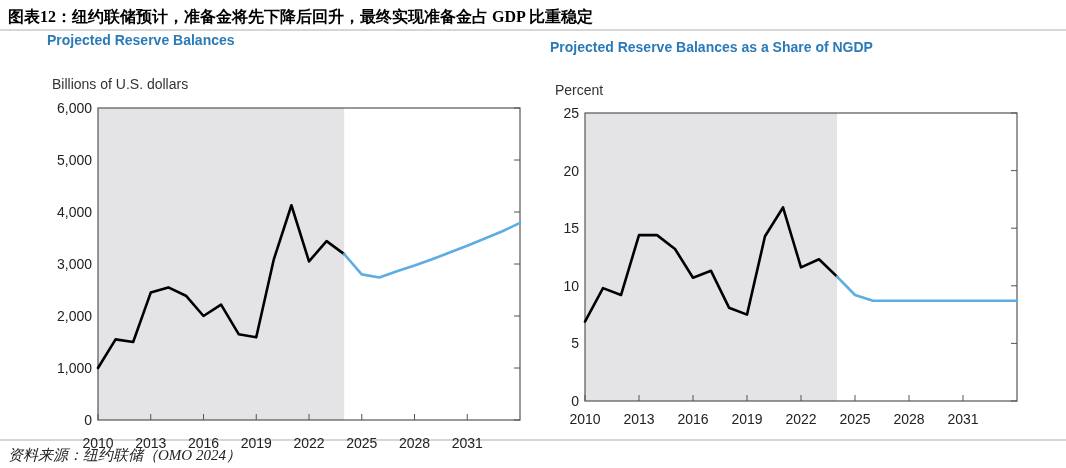 Image resolution: width=1066 pixels, height=468 pixels. Describe the element at coordinates (74, 211) in the screenshot. I see `y-tick-label: 4,000` at that location.